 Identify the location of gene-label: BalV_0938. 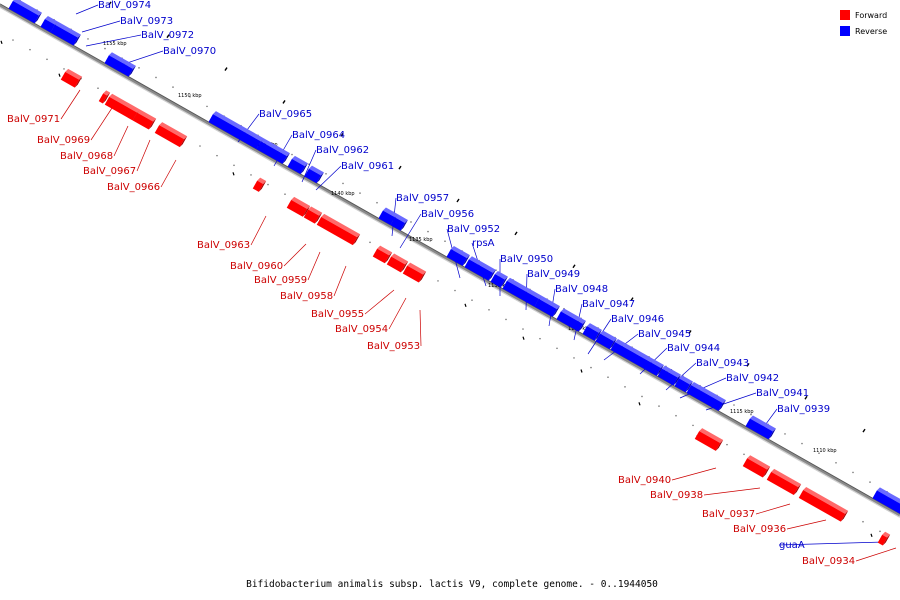
(676, 495).